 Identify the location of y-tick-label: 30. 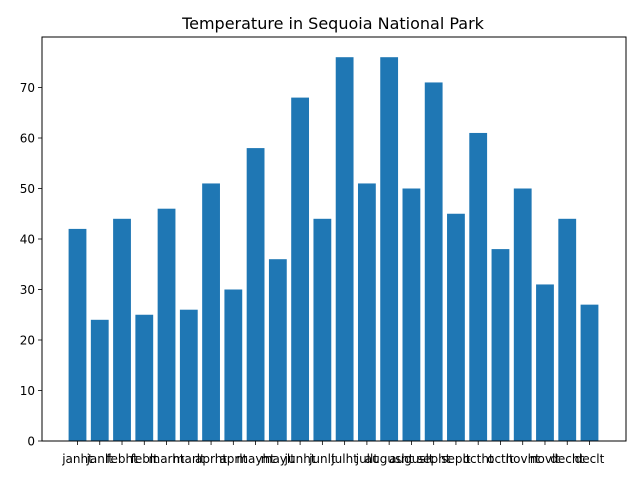
(27, 290).